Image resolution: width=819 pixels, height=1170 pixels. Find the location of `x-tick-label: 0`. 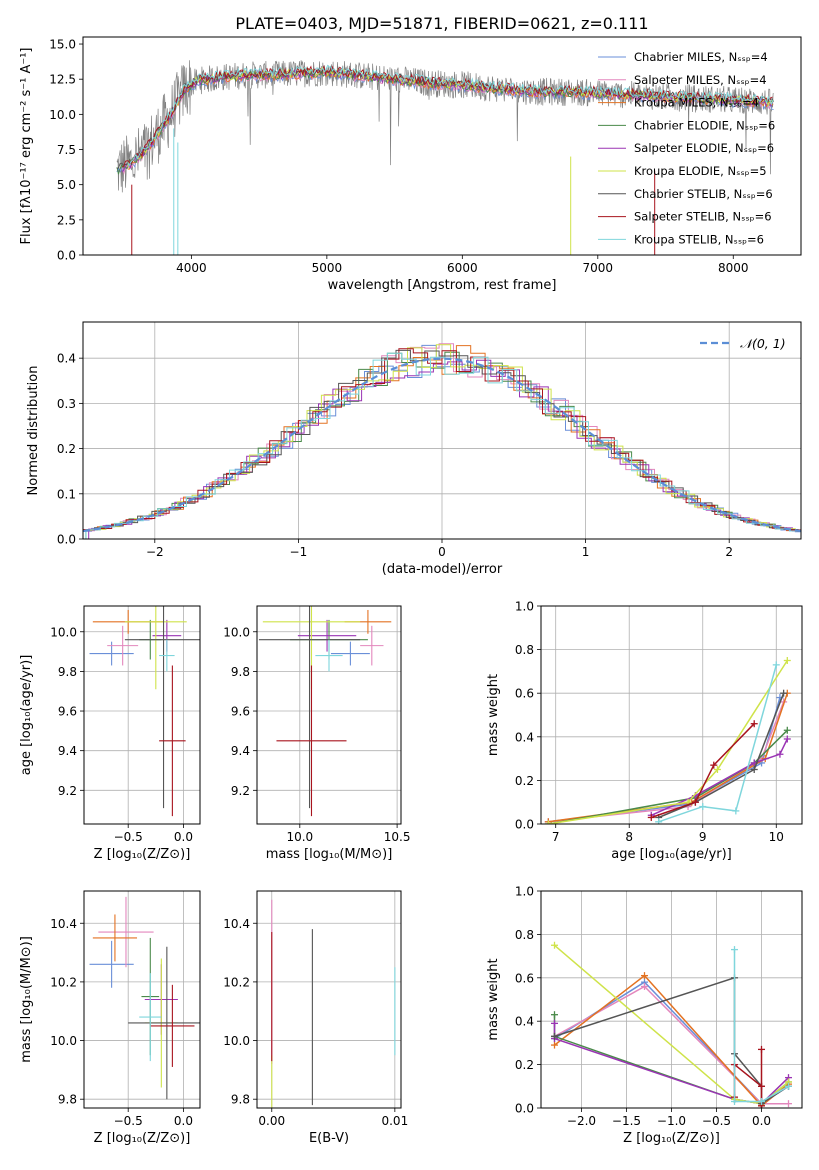

x-tick-label: 0 is located at coordinates (442, 552).